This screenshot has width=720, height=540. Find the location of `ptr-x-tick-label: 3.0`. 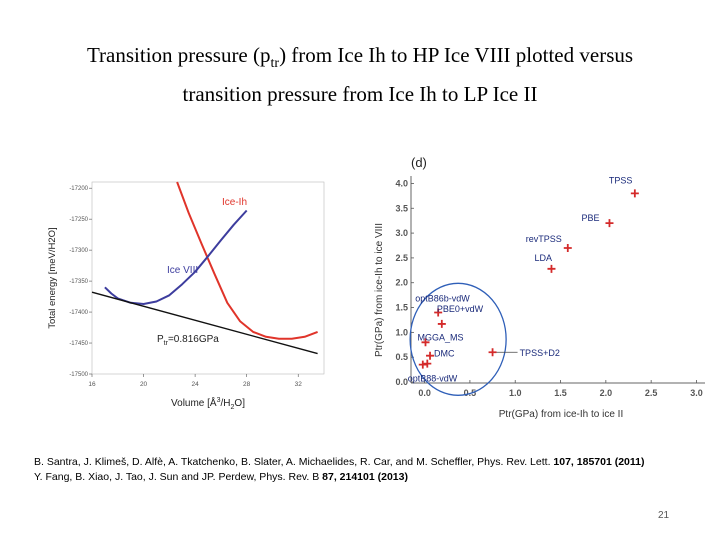

ptr-x-tick-label: 3.0 is located at coordinates (696, 393).